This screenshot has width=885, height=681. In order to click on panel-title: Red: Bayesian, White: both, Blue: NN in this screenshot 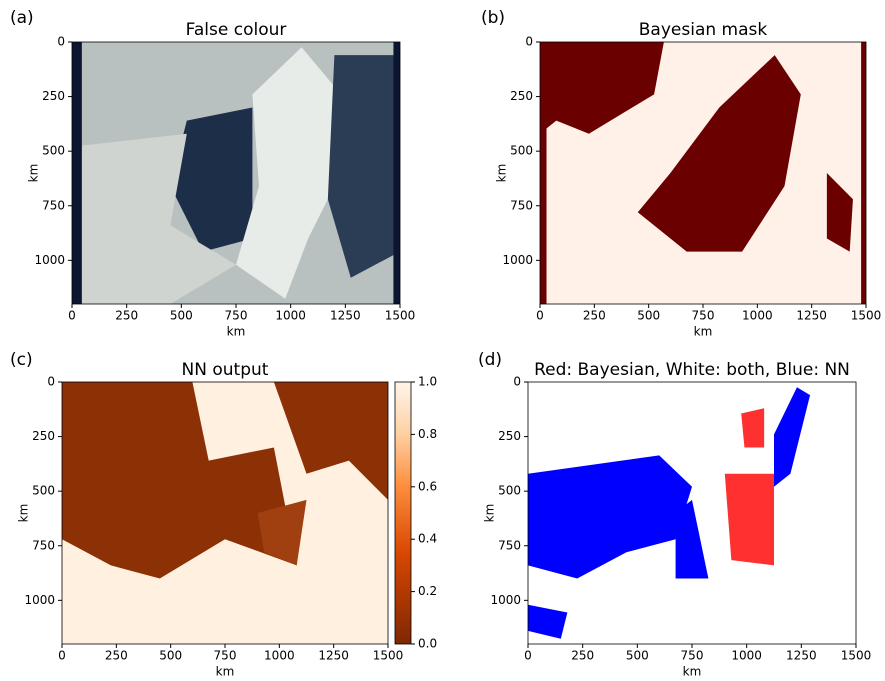, I will do `click(692, 370)`.